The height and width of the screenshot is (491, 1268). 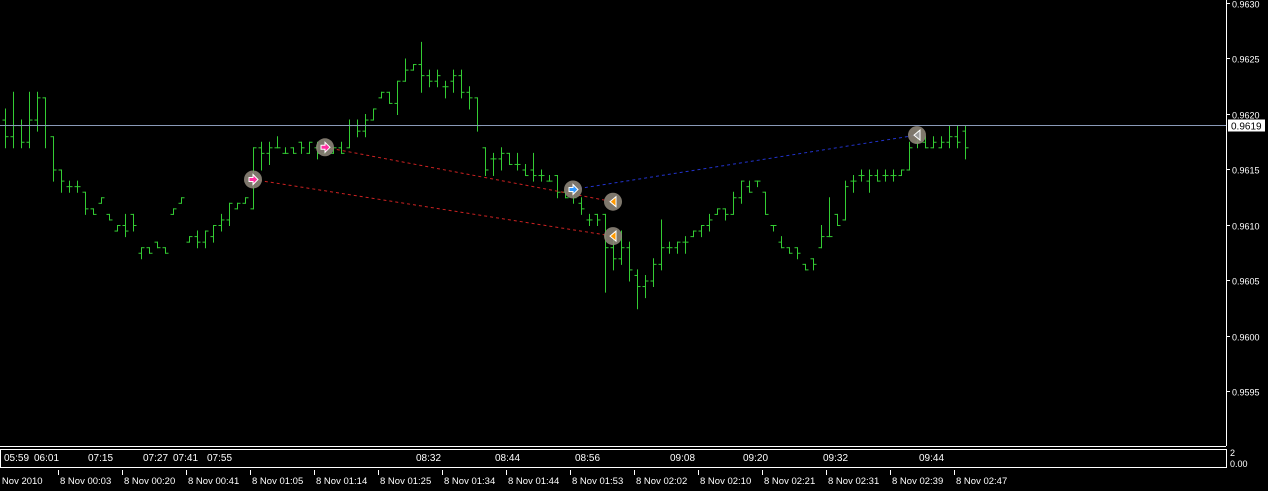 What do you see at coordinates (1246, 338) in the screenshot?
I see `price-tick-label: 0.9600` at bounding box center [1246, 338].